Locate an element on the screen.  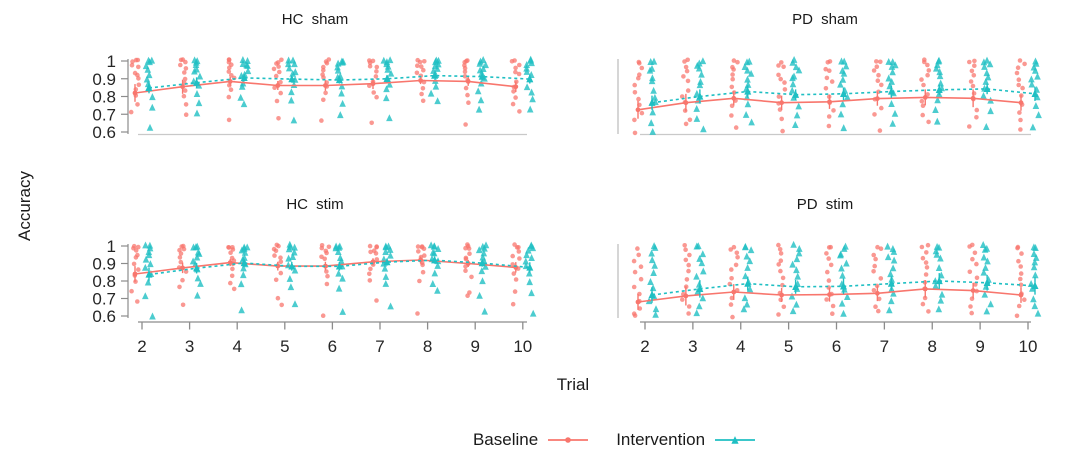
intervention-mean is located at coordinates (843, 288).